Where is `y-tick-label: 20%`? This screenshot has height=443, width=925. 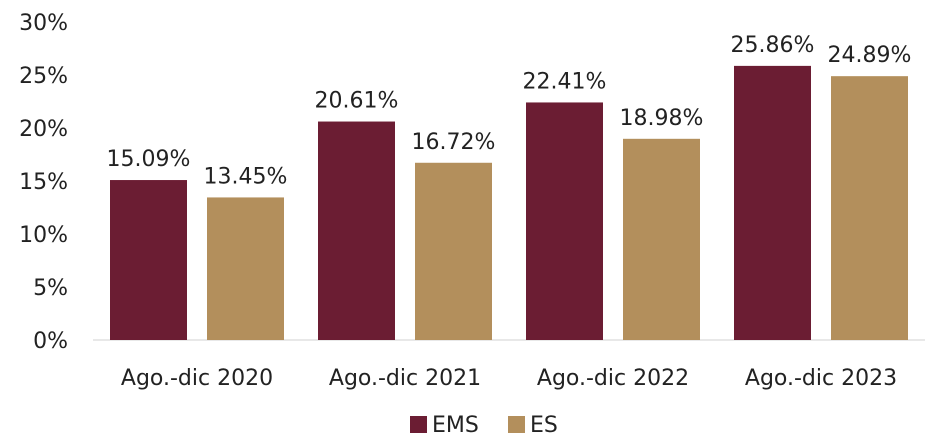 y-tick-label: 20% is located at coordinates (43, 129).